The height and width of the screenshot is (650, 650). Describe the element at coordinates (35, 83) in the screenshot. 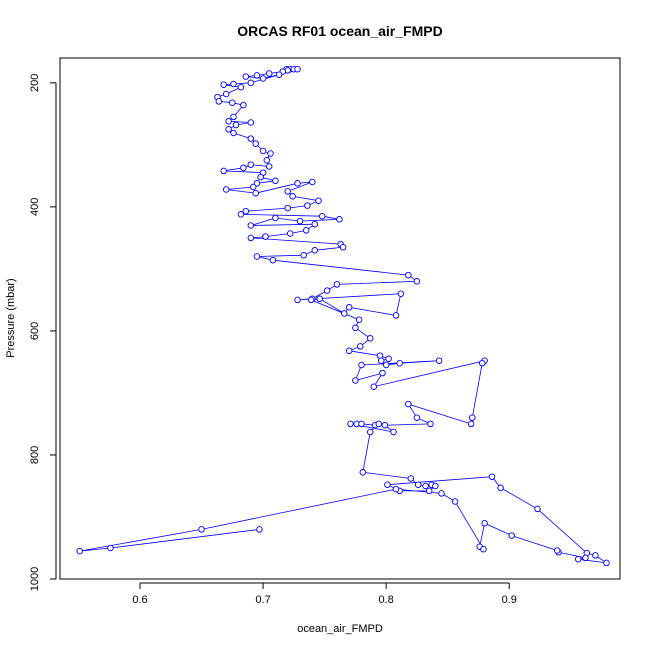

I see `y-tick-label: 200` at that location.